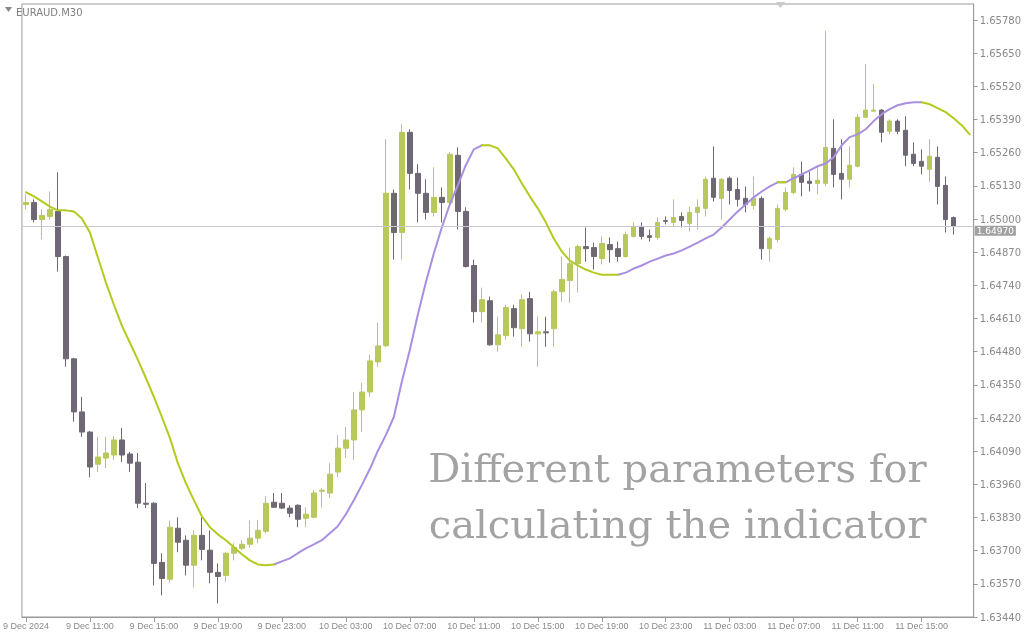 The height and width of the screenshot is (640, 1024). Describe the element at coordinates (1000, 451) in the screenshot. I see `y-tick-label: 1.64090` at that location.